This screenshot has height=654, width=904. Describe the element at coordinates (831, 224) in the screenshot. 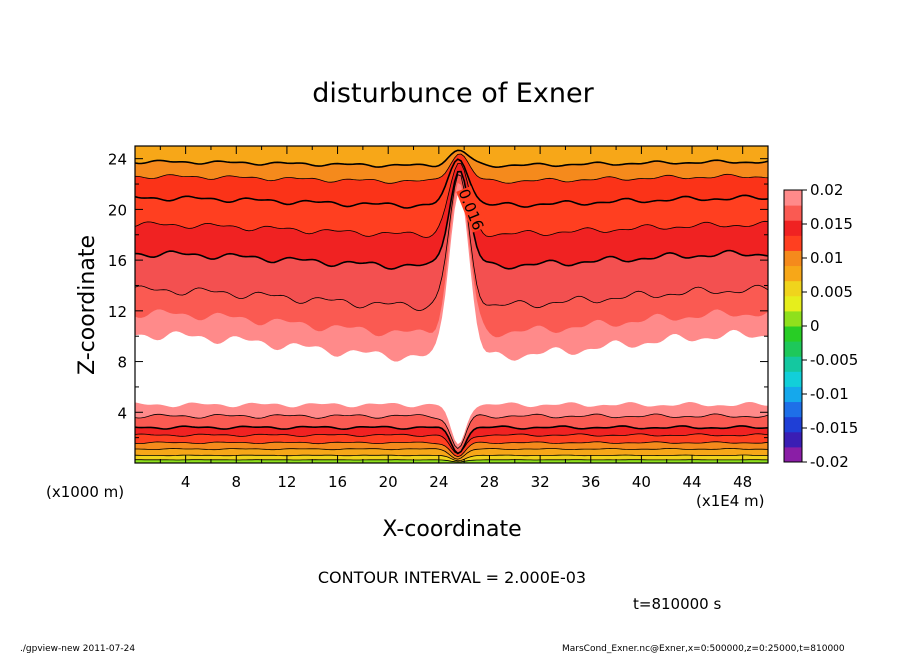

I see `colorbar-label-1: 0.015` at that location.